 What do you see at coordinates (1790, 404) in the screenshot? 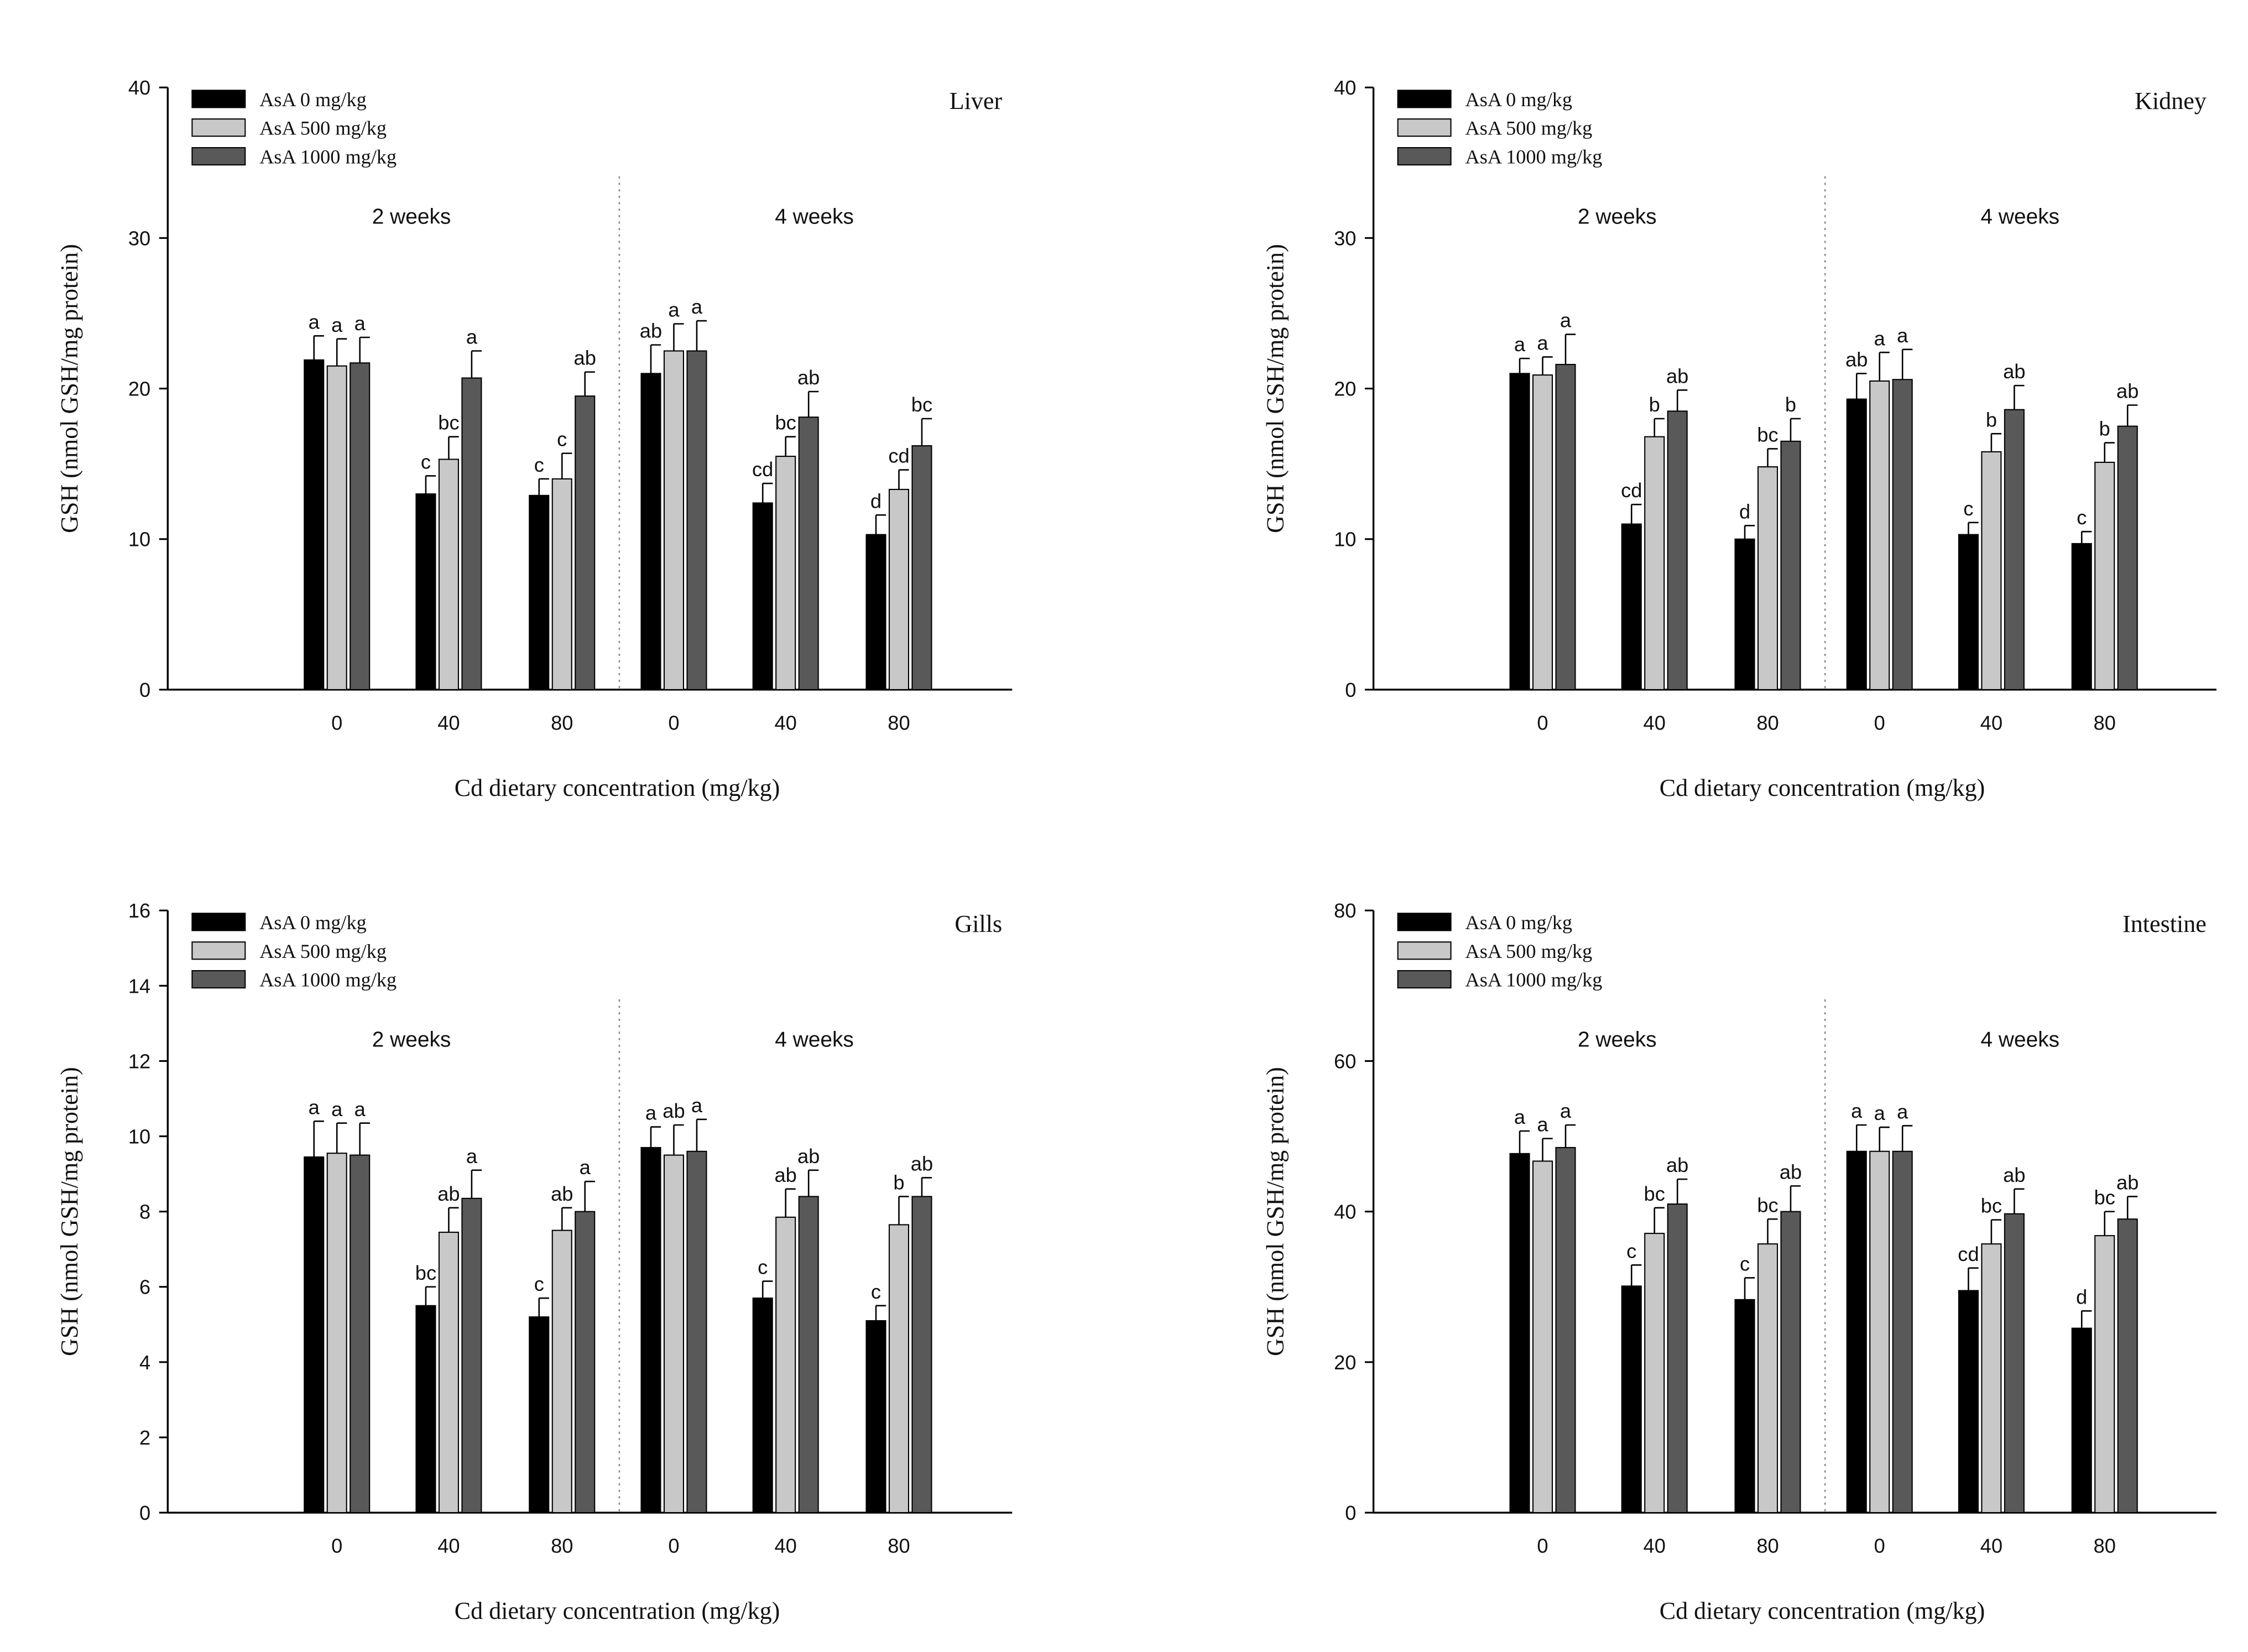
I see `significance-label: b` at bounding box center [1790, 404].